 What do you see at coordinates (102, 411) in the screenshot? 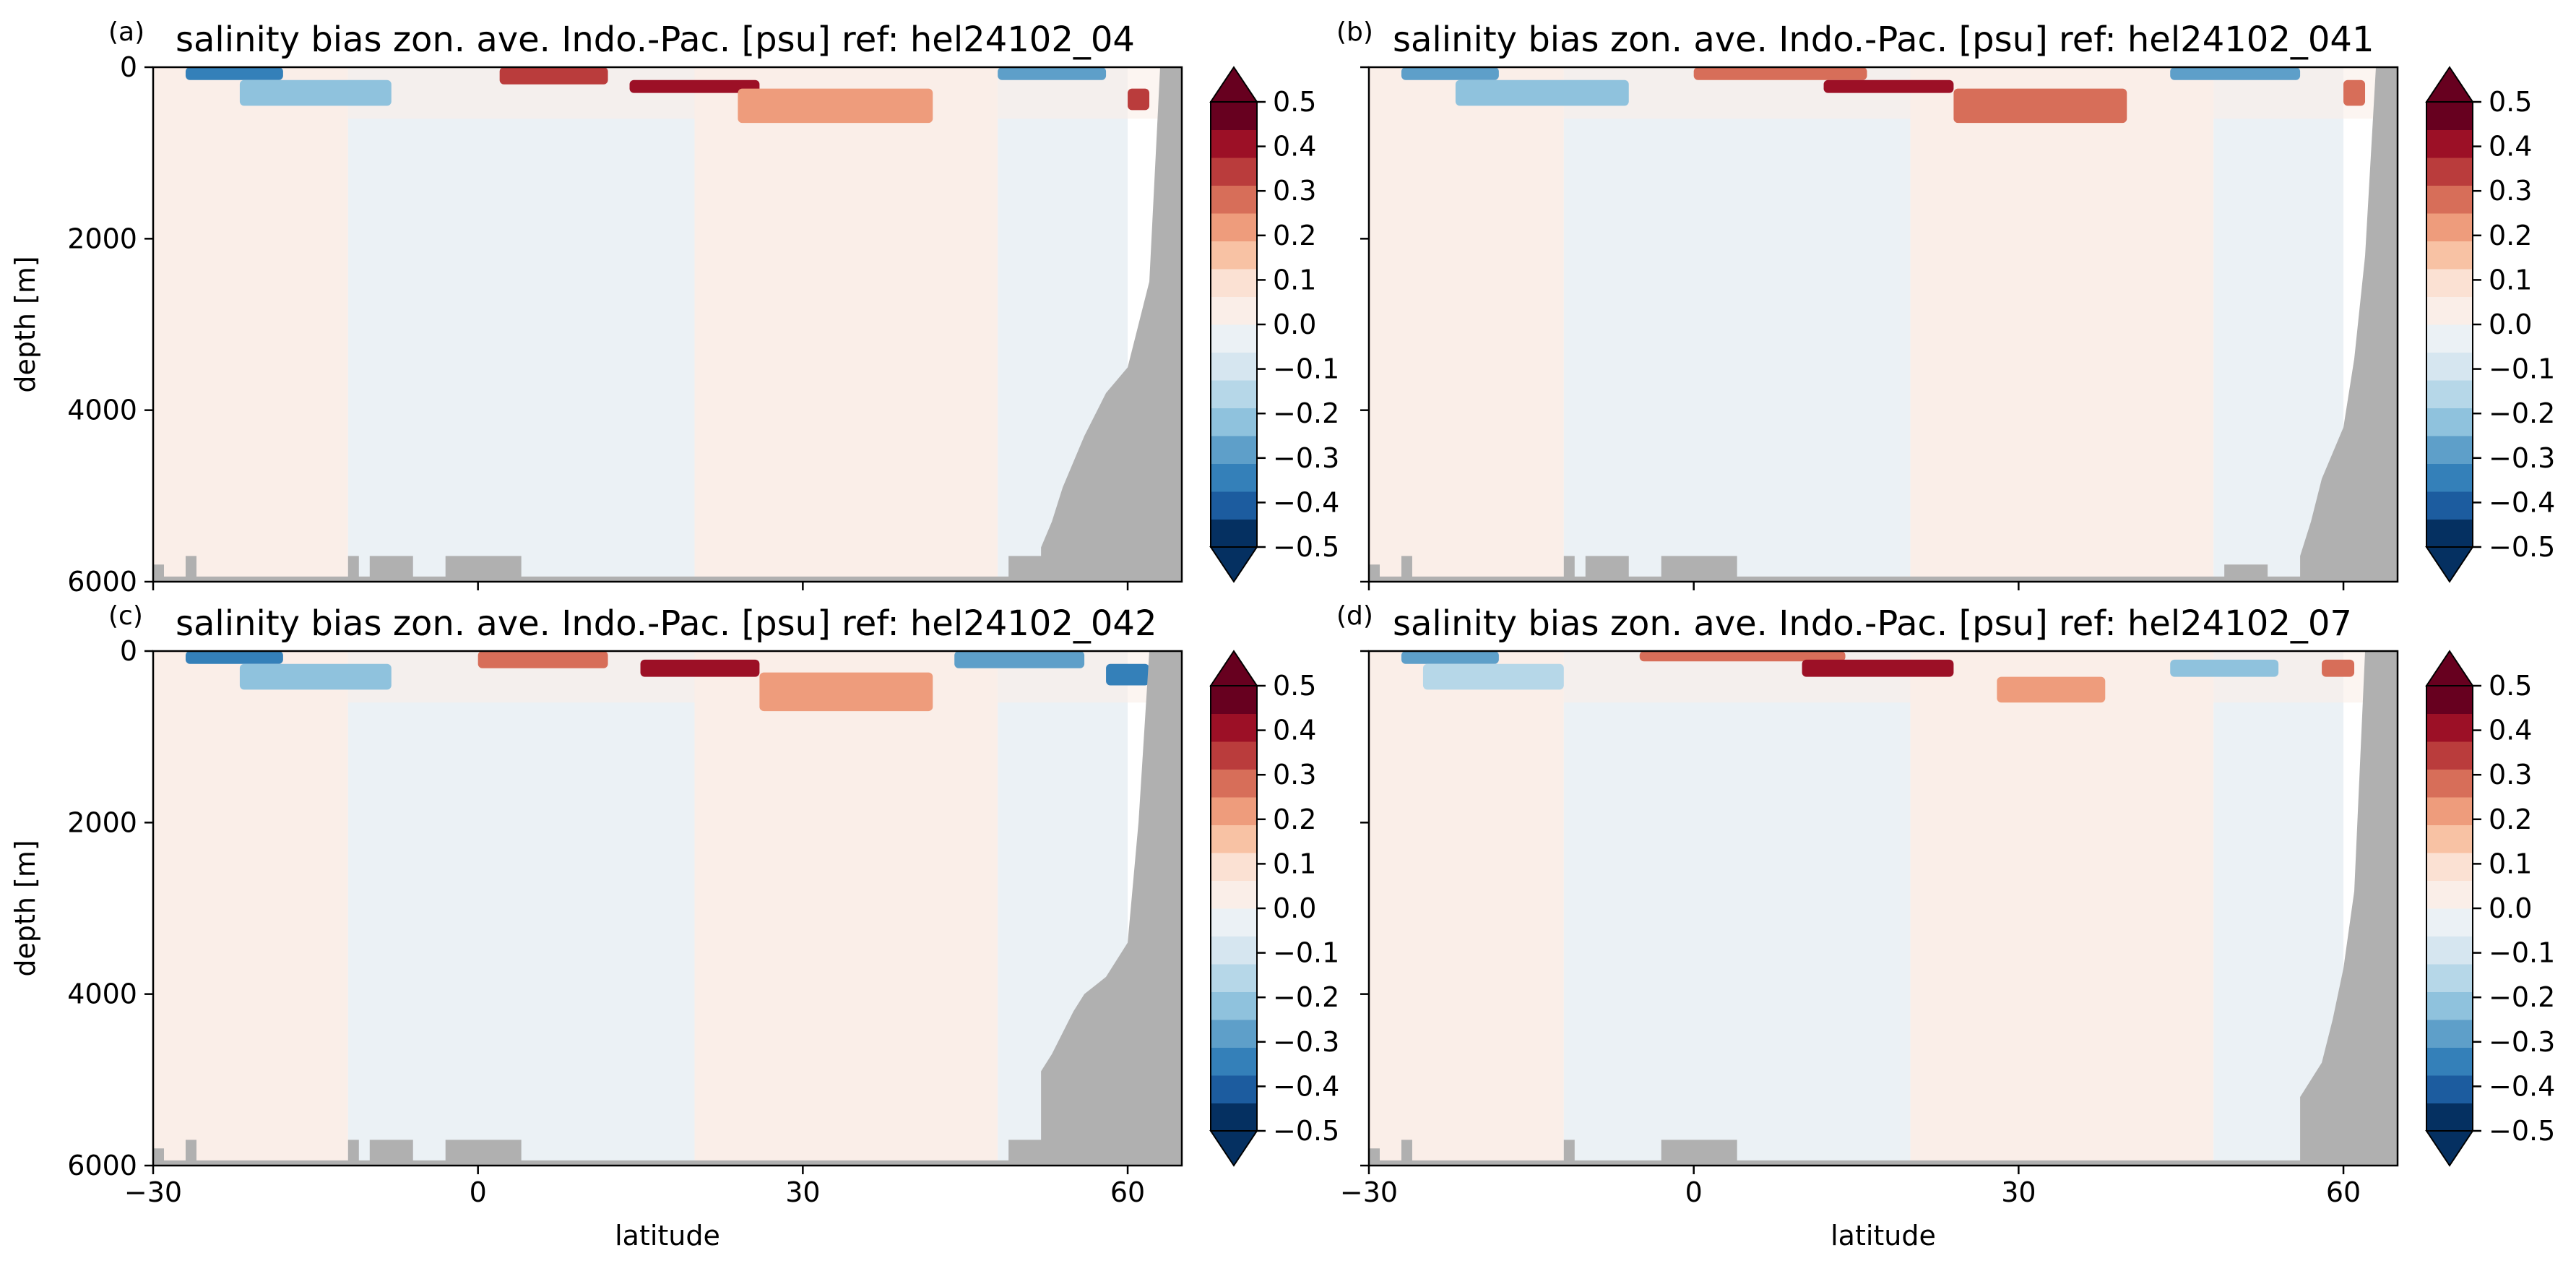
I see `y-tick-label: 4000` at bounding box center [102, 411].